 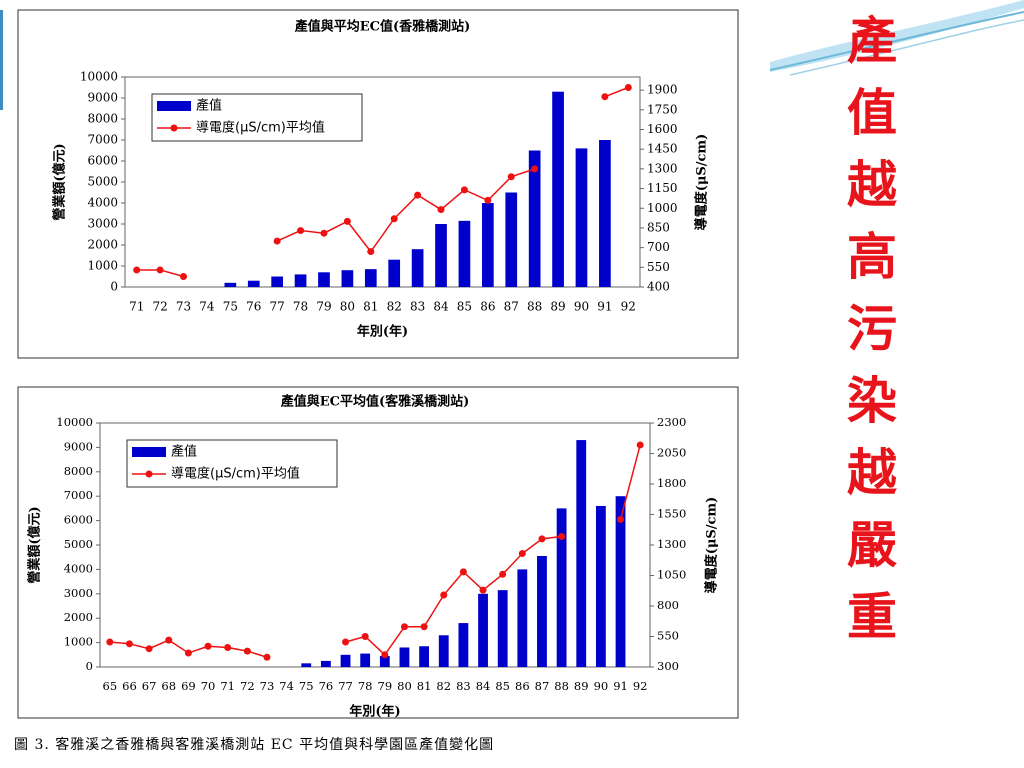 I want to click on x-tick-label: 85, so click(x=502, y=686).